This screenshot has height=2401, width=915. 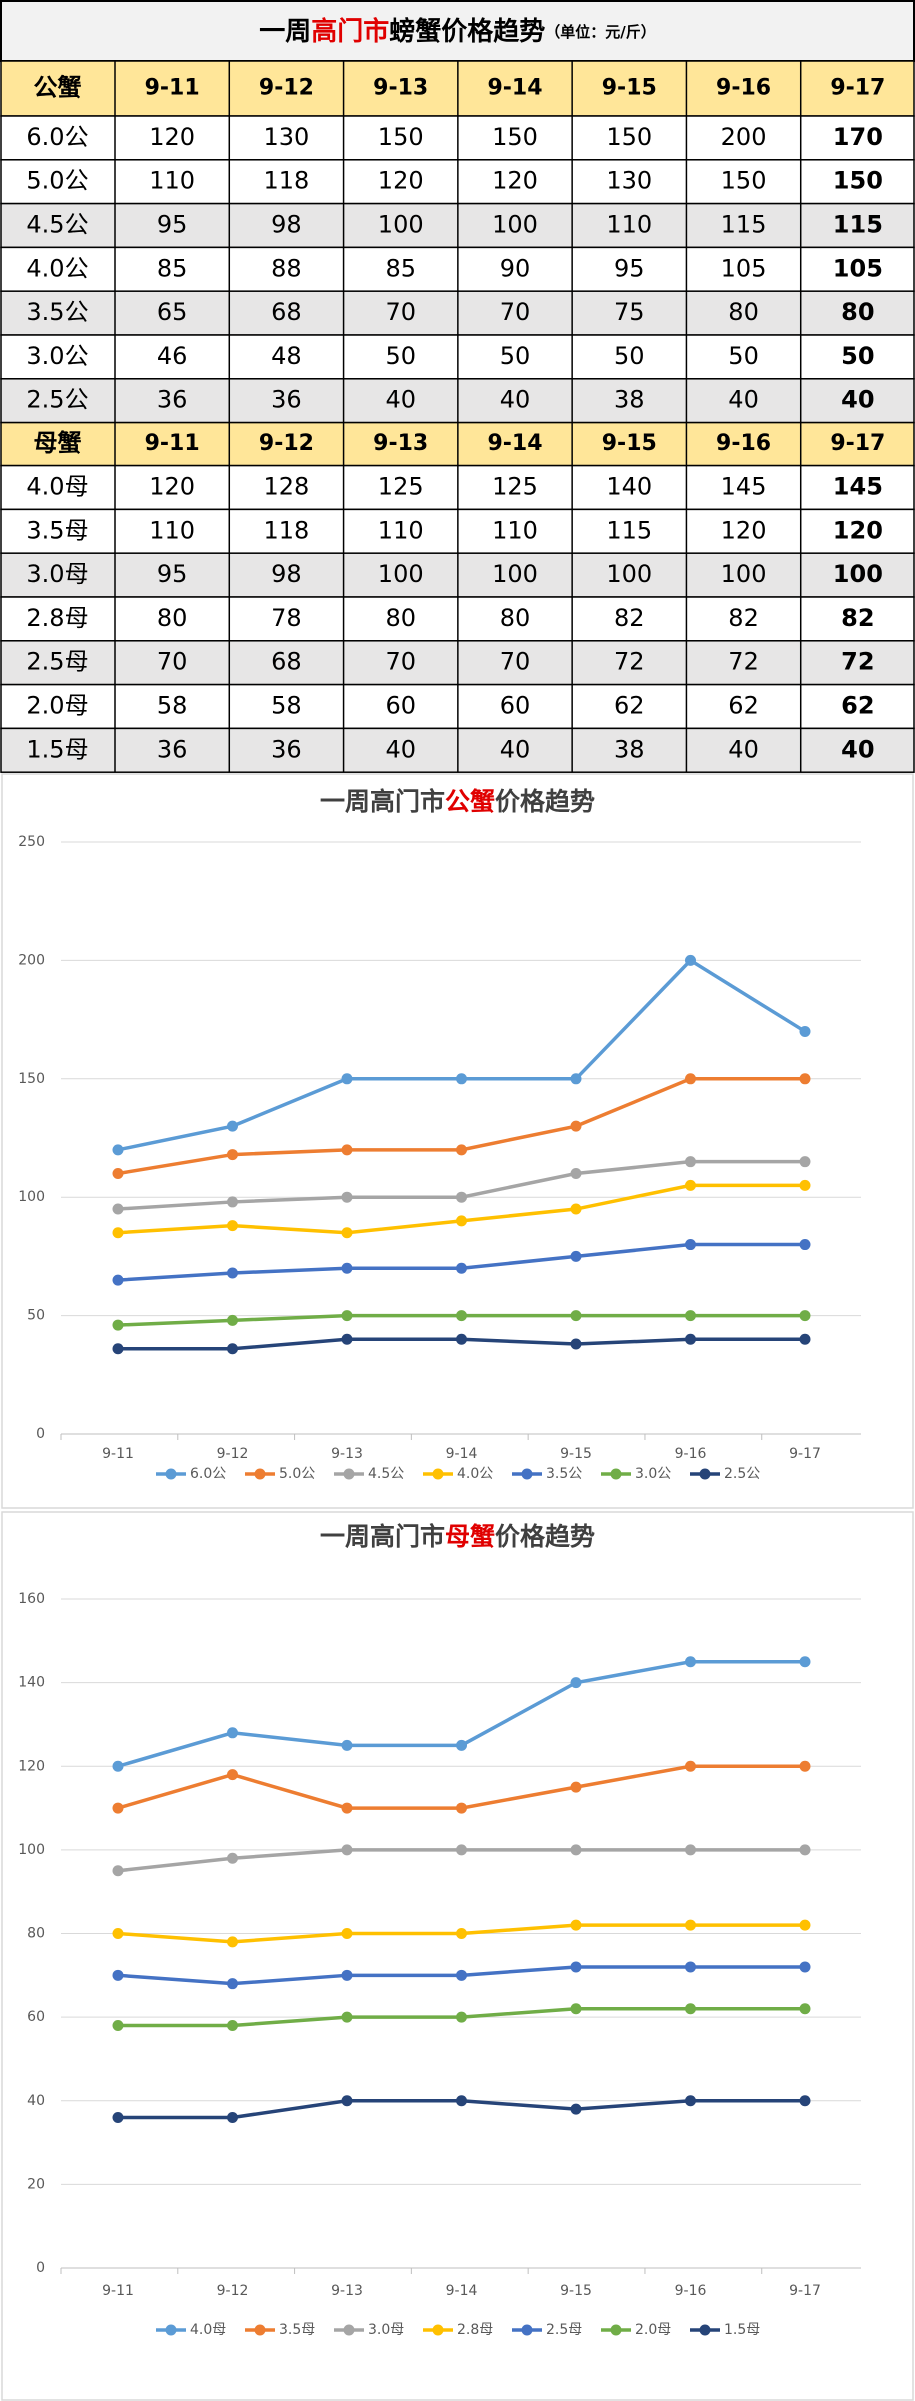 What do you see at coordinates (36, 1934) in the screenshot?
I see `y-tick-label: 80` at bounding box center [36, 1934].